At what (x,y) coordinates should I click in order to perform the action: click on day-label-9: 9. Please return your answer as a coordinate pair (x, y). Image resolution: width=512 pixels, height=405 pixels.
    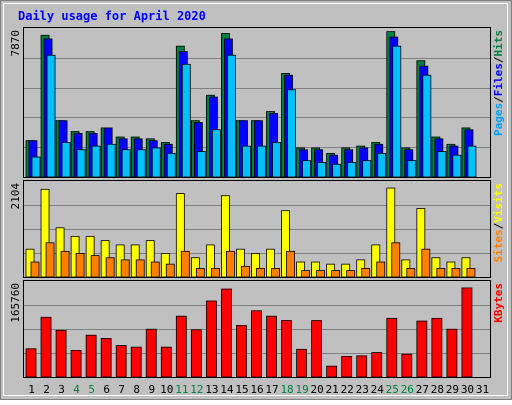
    Looking at the image, I should click on (151, 389).